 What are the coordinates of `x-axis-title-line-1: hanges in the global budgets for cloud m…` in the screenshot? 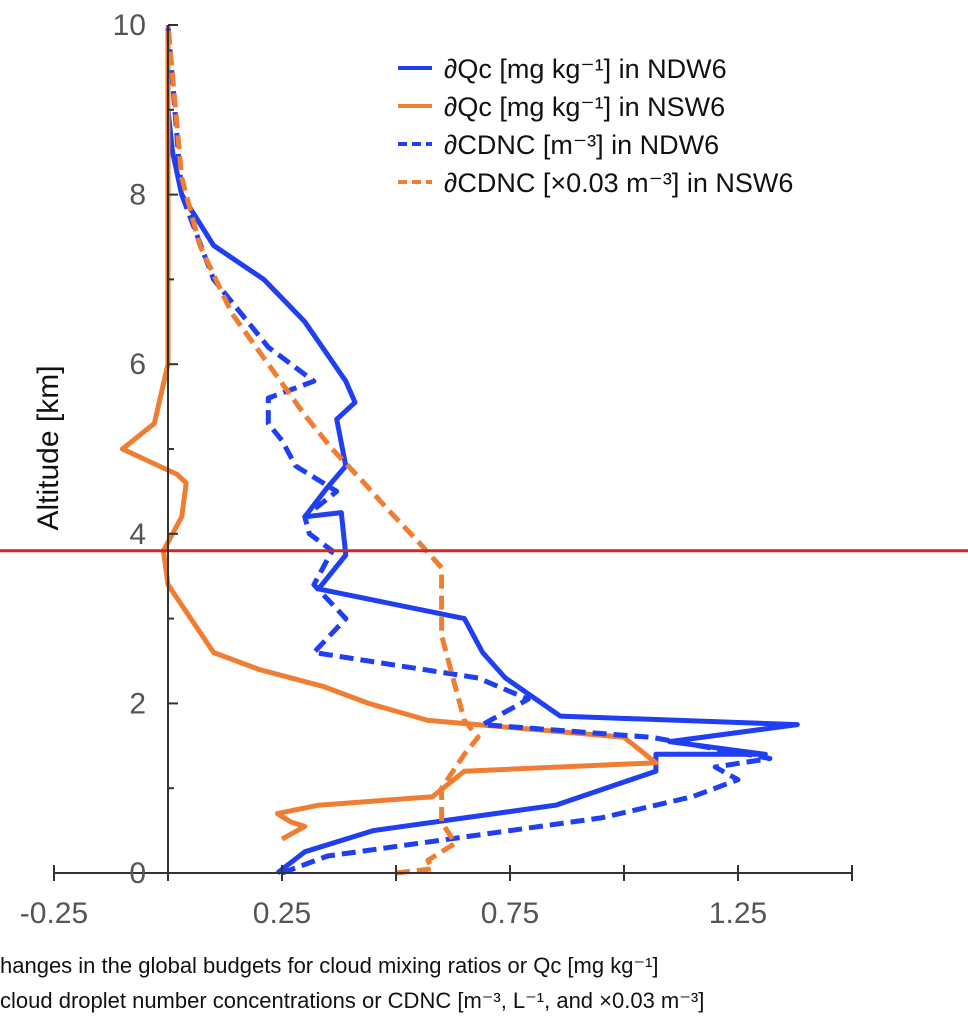 It's located at (329, 965).